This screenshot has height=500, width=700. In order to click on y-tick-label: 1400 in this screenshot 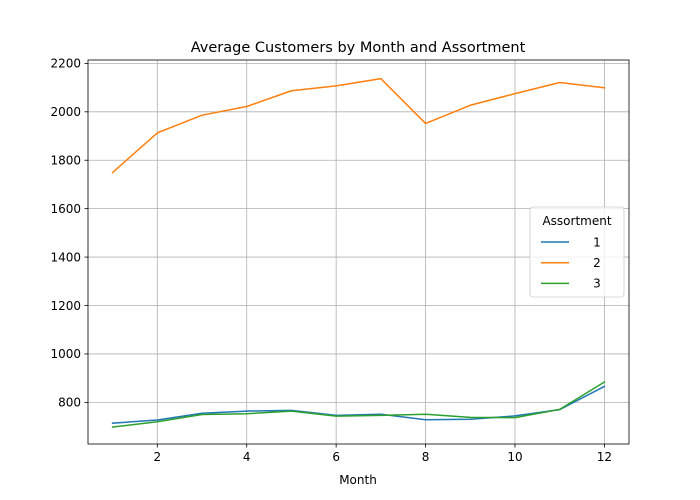, I will do `click(65, 257)`.